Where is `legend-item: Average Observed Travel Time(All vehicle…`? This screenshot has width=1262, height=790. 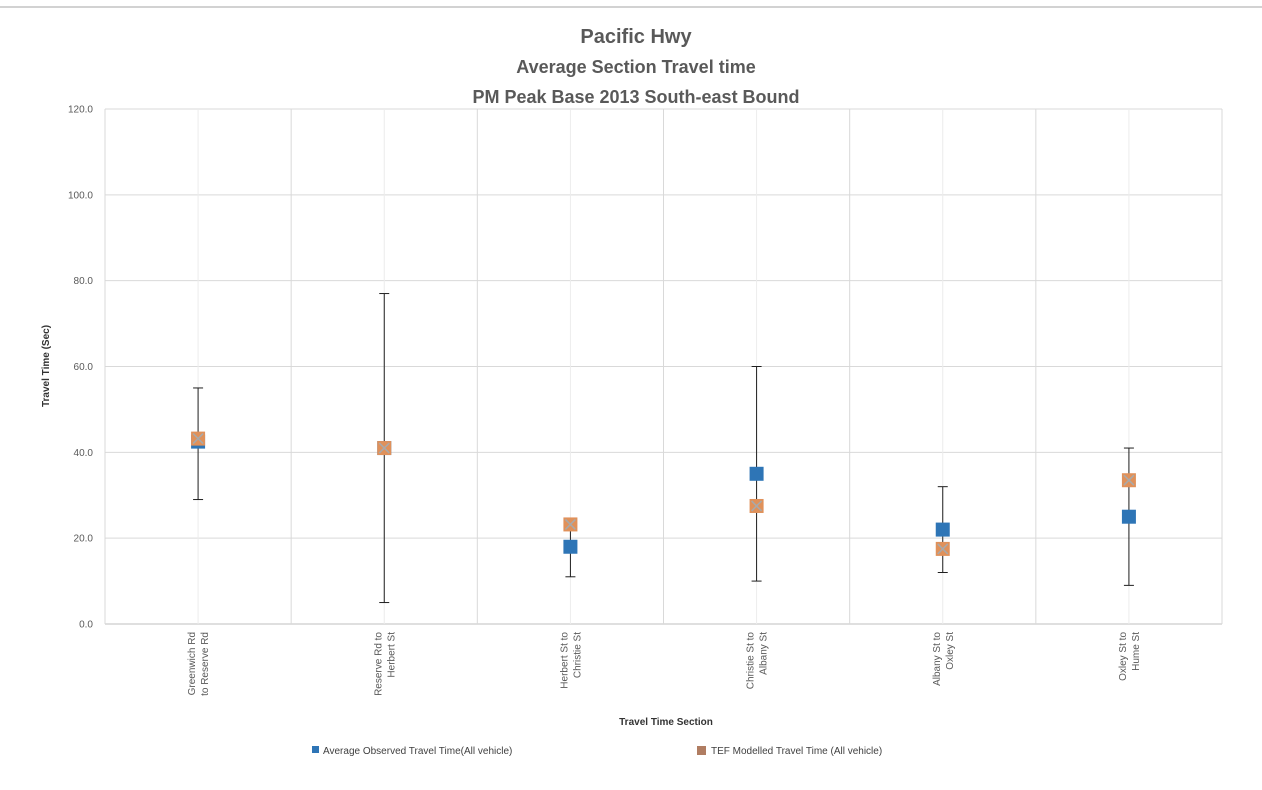
legend-item: Average Observed Travel Time(All vehicle… is located at coordinates (412, 751).